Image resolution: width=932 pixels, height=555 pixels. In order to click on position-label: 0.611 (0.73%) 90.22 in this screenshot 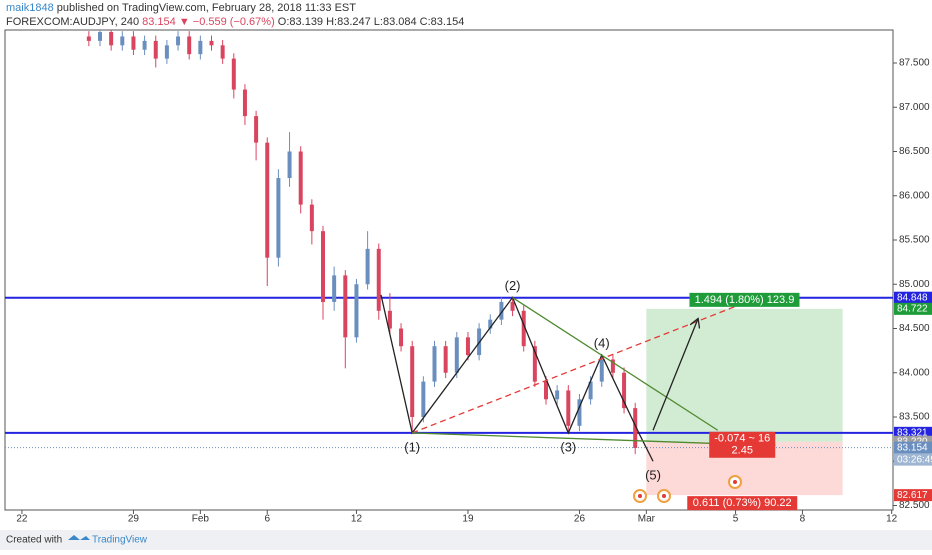, I will do `click(742, 503)`.